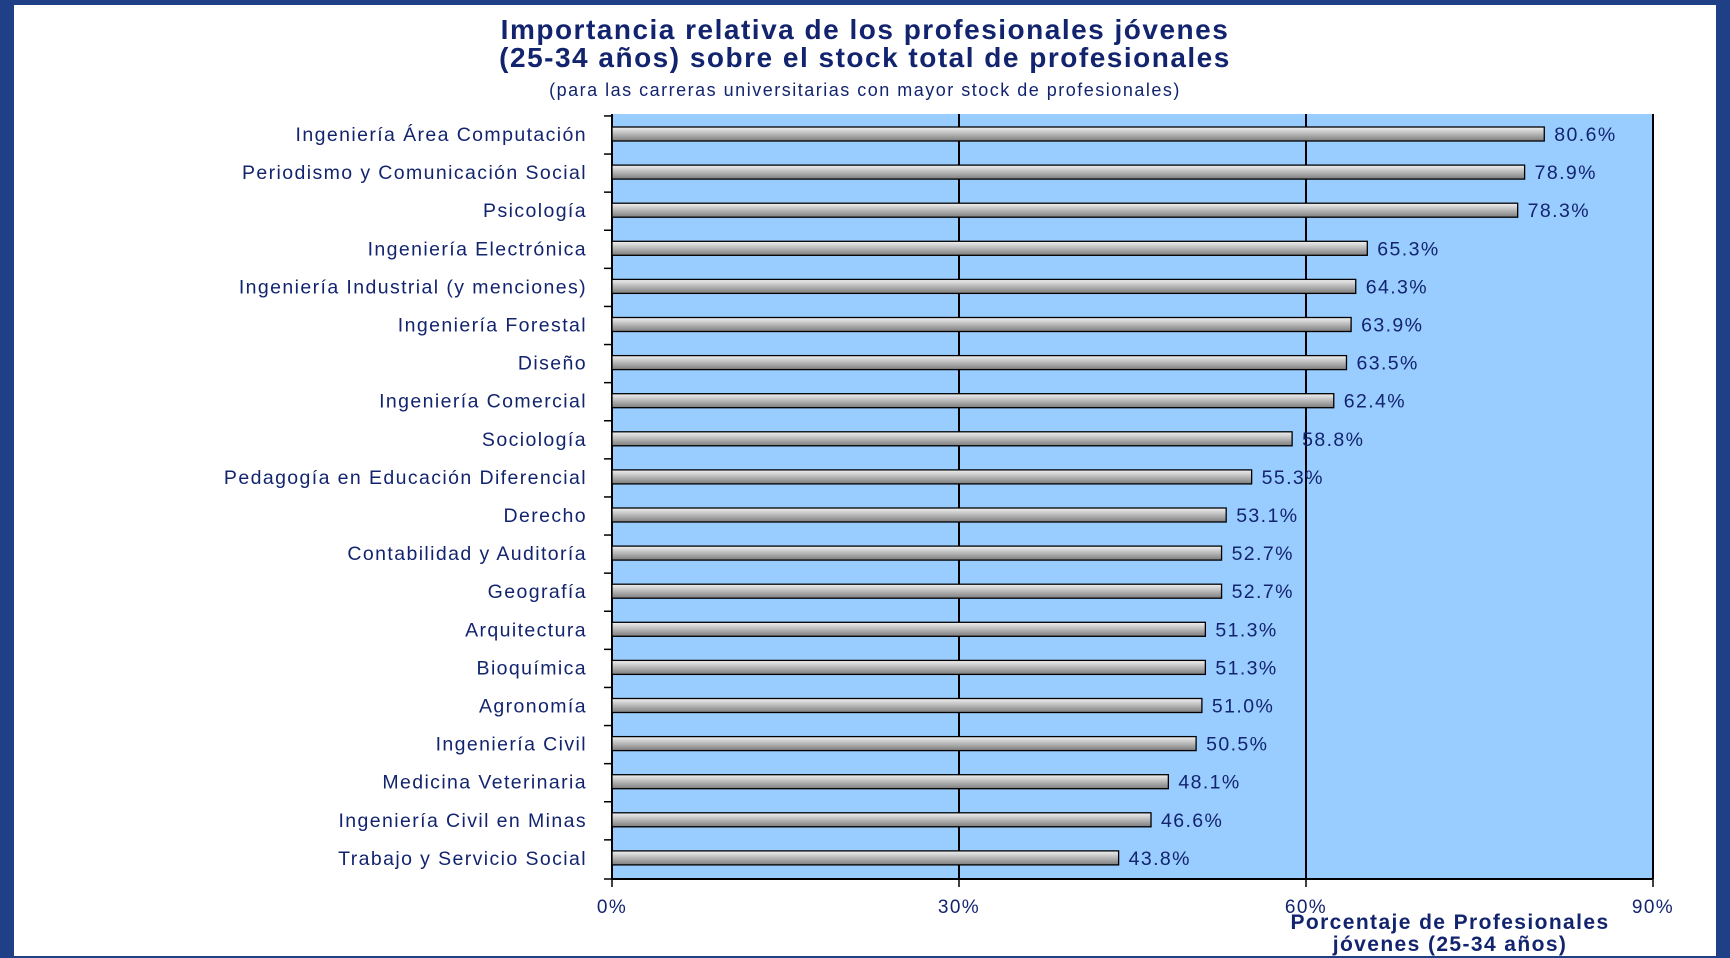 The height and width of the screenshot is (958, 1730). What do you see at coordinates (1566, 173) in the screenshot?
I see `value-label-1: 78.9%` at bounding box center [1566, 173].